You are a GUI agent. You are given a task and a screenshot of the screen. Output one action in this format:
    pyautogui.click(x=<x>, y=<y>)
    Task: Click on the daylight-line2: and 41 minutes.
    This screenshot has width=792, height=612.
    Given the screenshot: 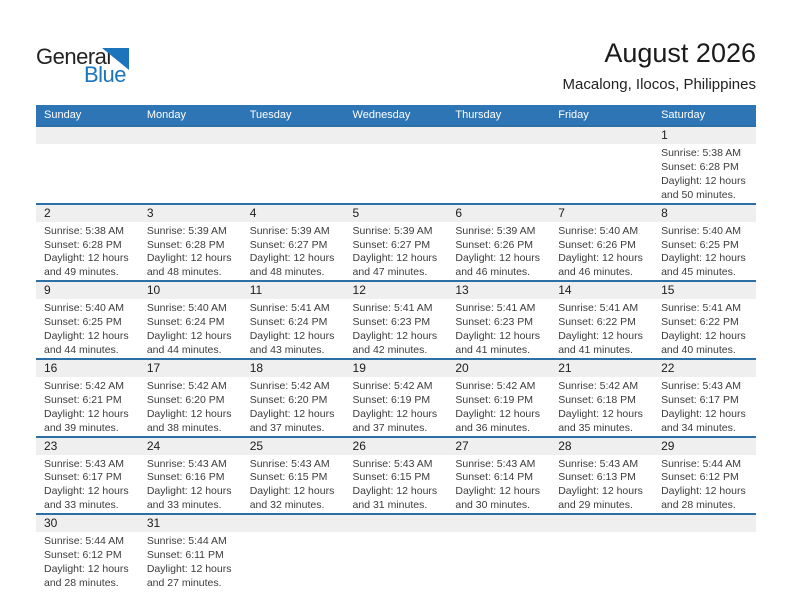 What is the action you would take?
    pyautogui.click(x=493, y=349)
    